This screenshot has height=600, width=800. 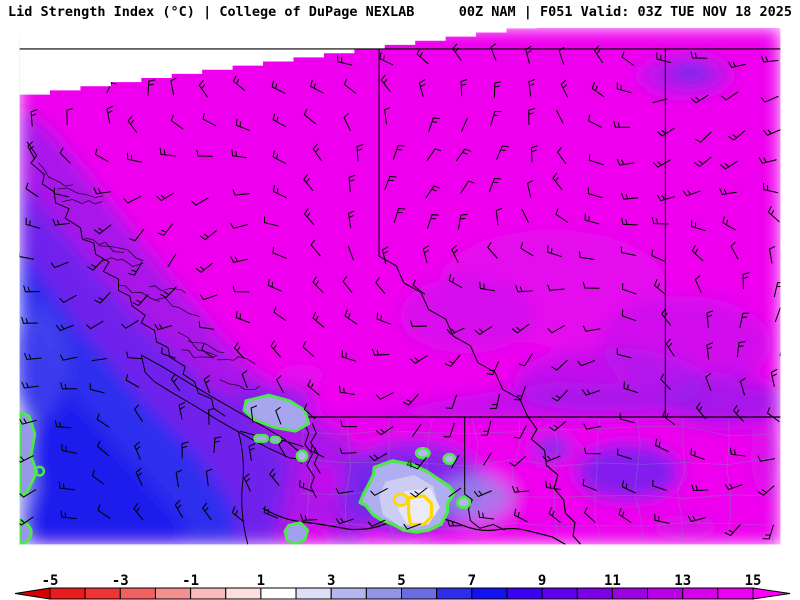 I want to click on colorbar-tick-label: -1, so click(x=190, y=581).